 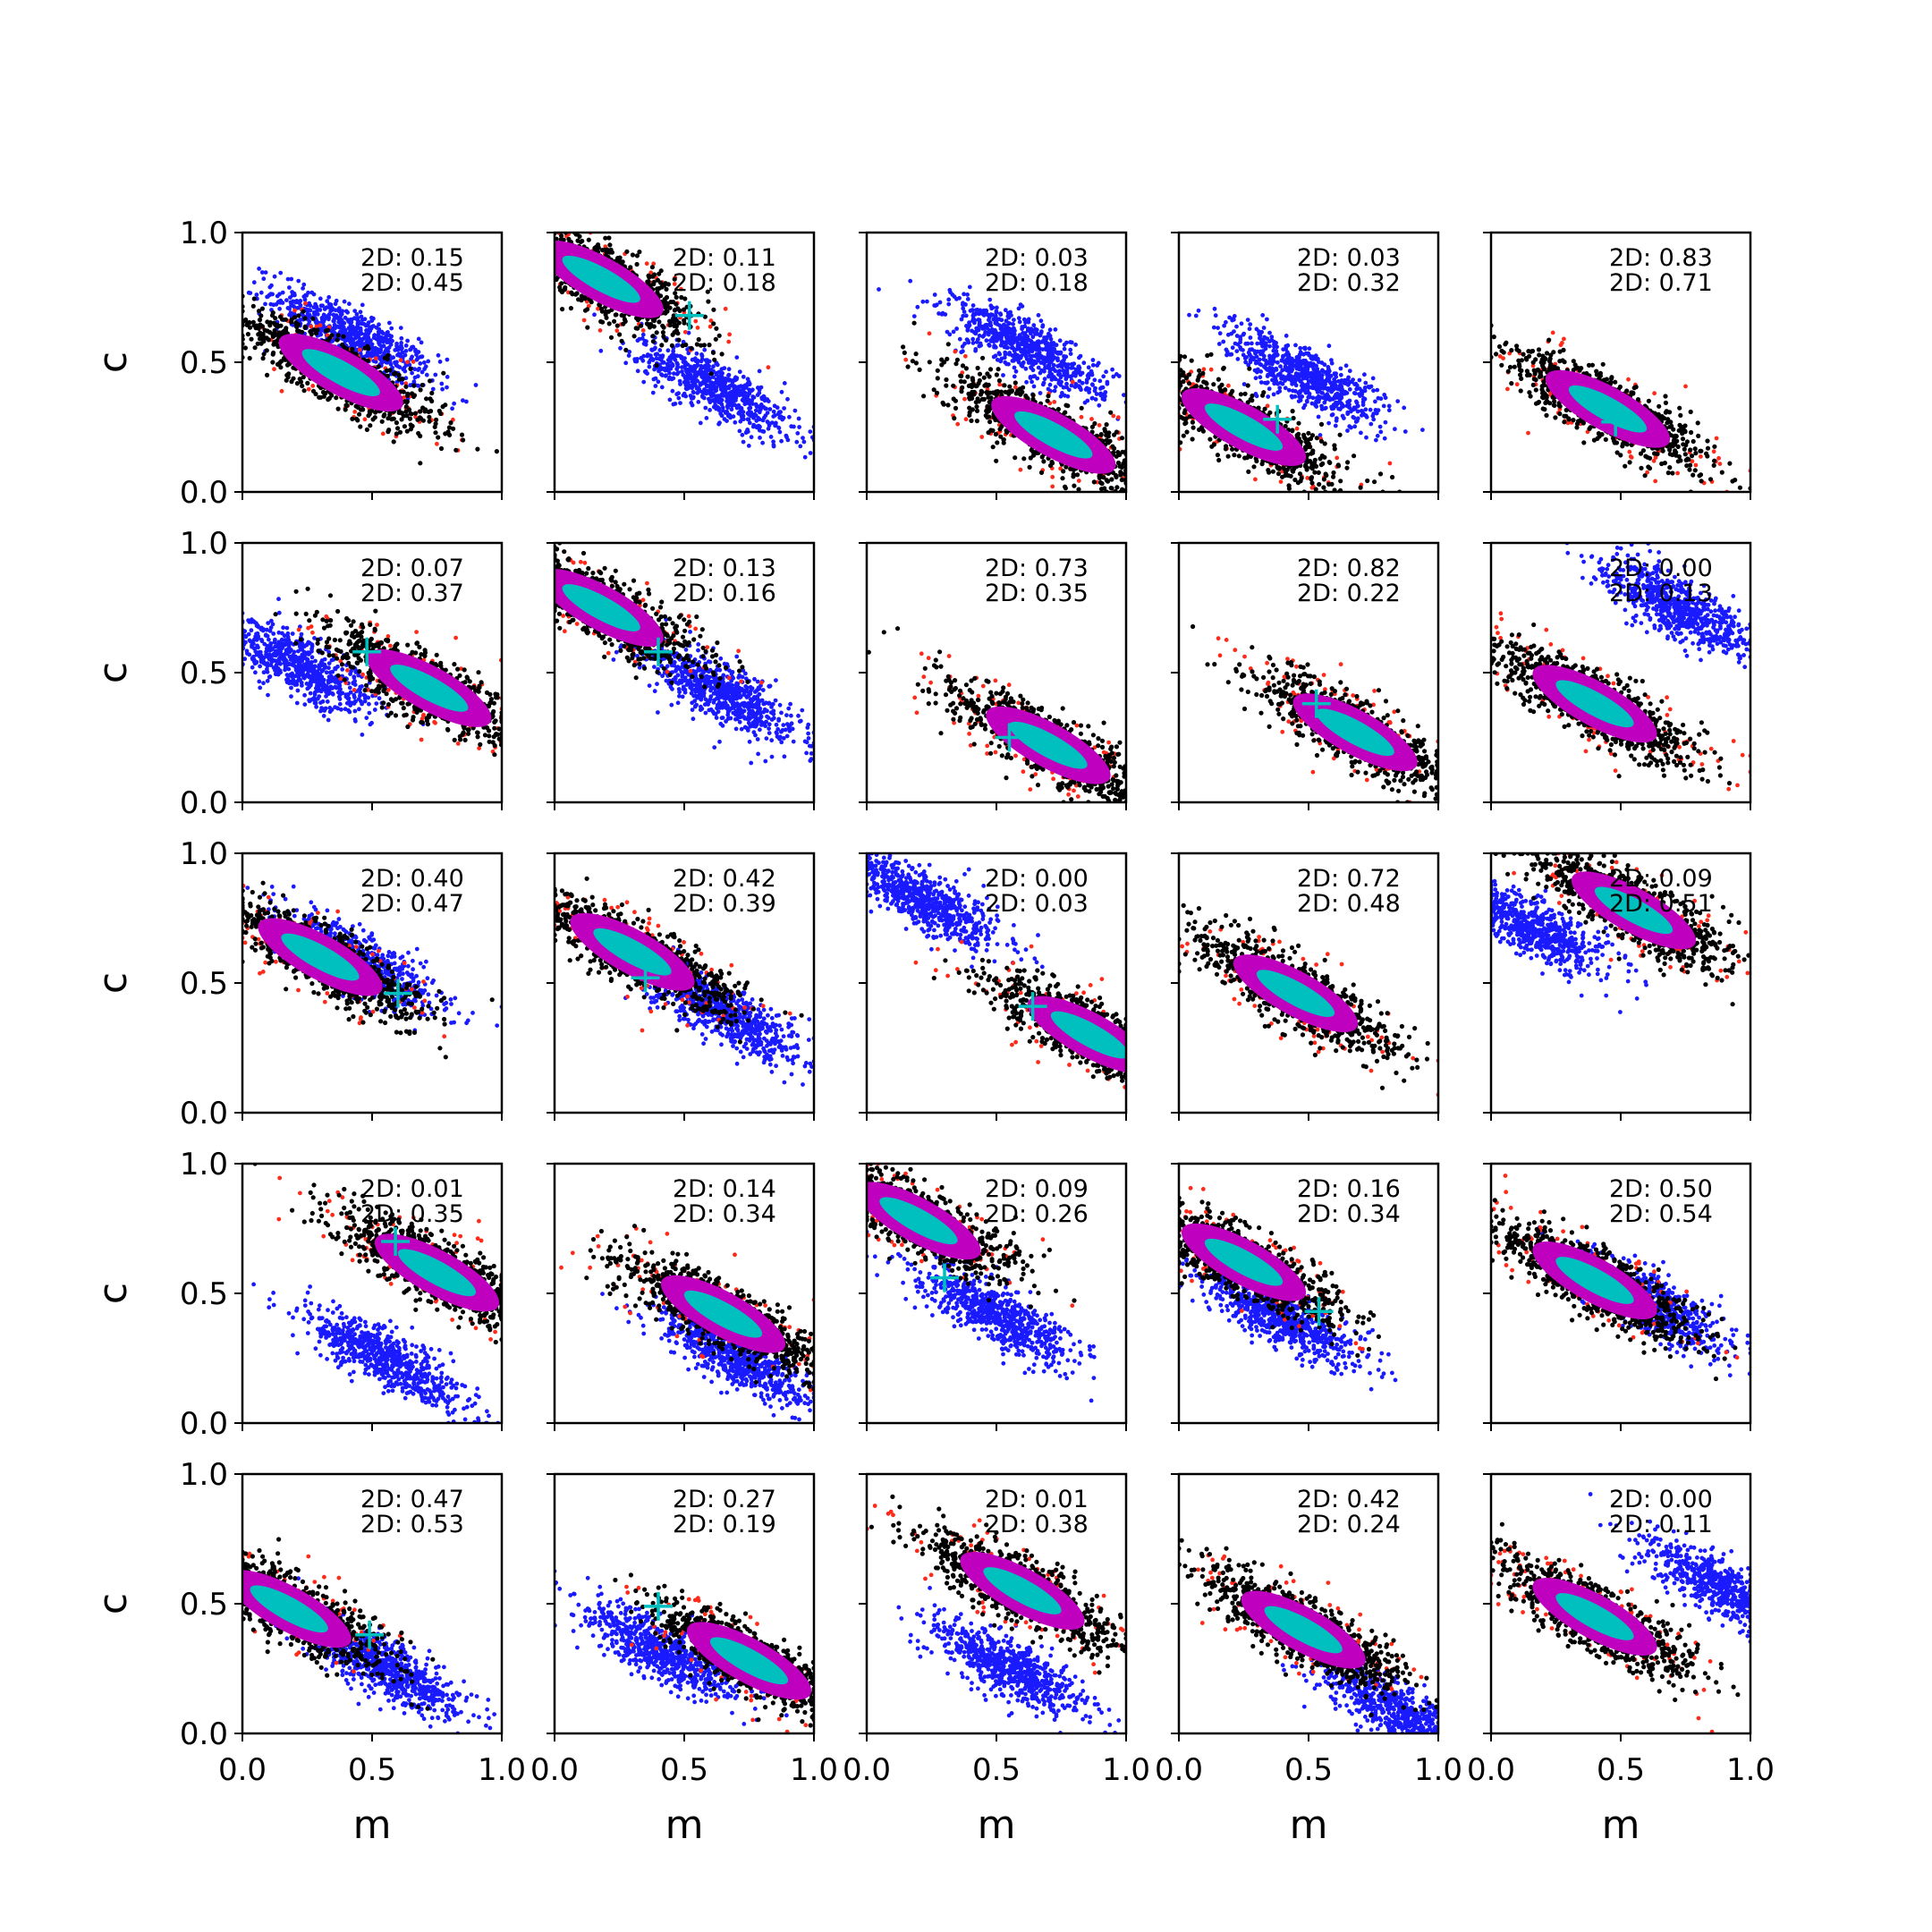 What do you see at coordinates (412, 258) in the screenshot?
I see `panel-annotation: 2D: 0.15` at bounding box center [412, 258].